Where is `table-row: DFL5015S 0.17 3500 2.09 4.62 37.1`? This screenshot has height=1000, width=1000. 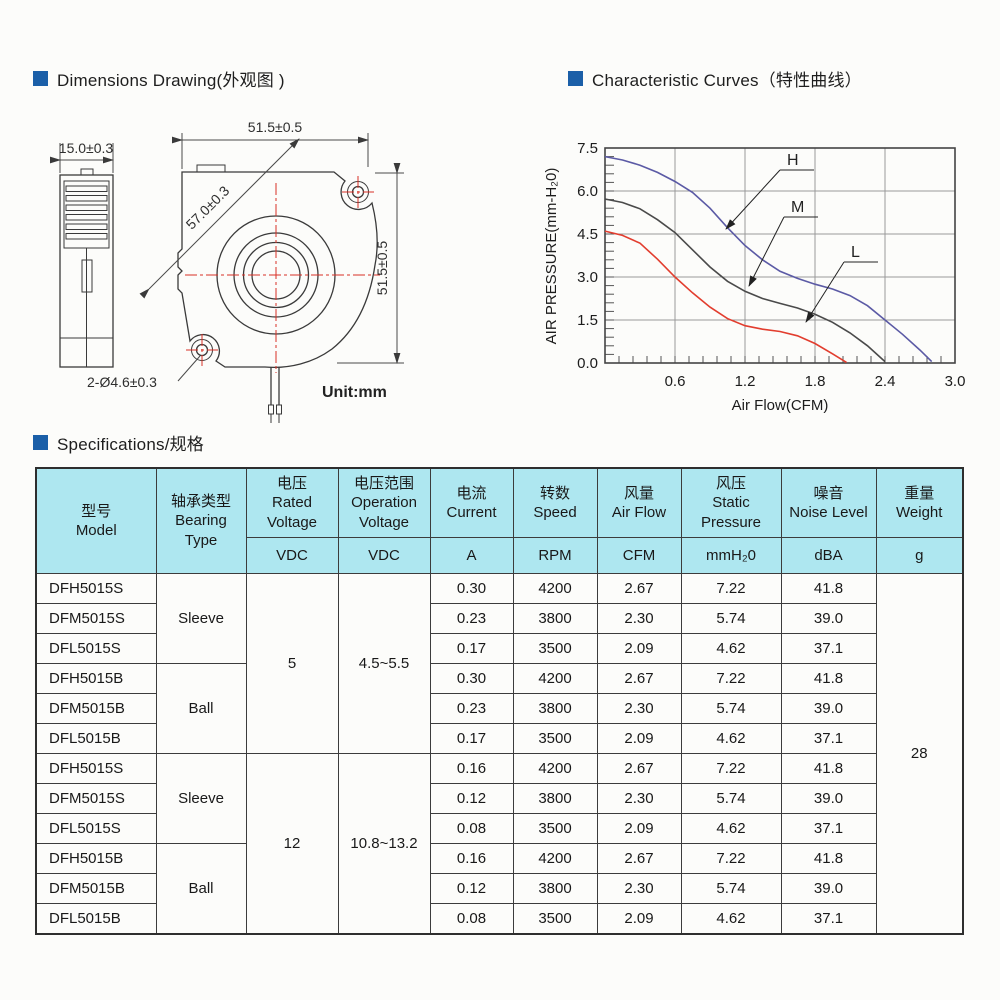
table-row: DFL5015S 0.17 3500 2.09 4.62 37.1 is located at coordinates (499, 648).